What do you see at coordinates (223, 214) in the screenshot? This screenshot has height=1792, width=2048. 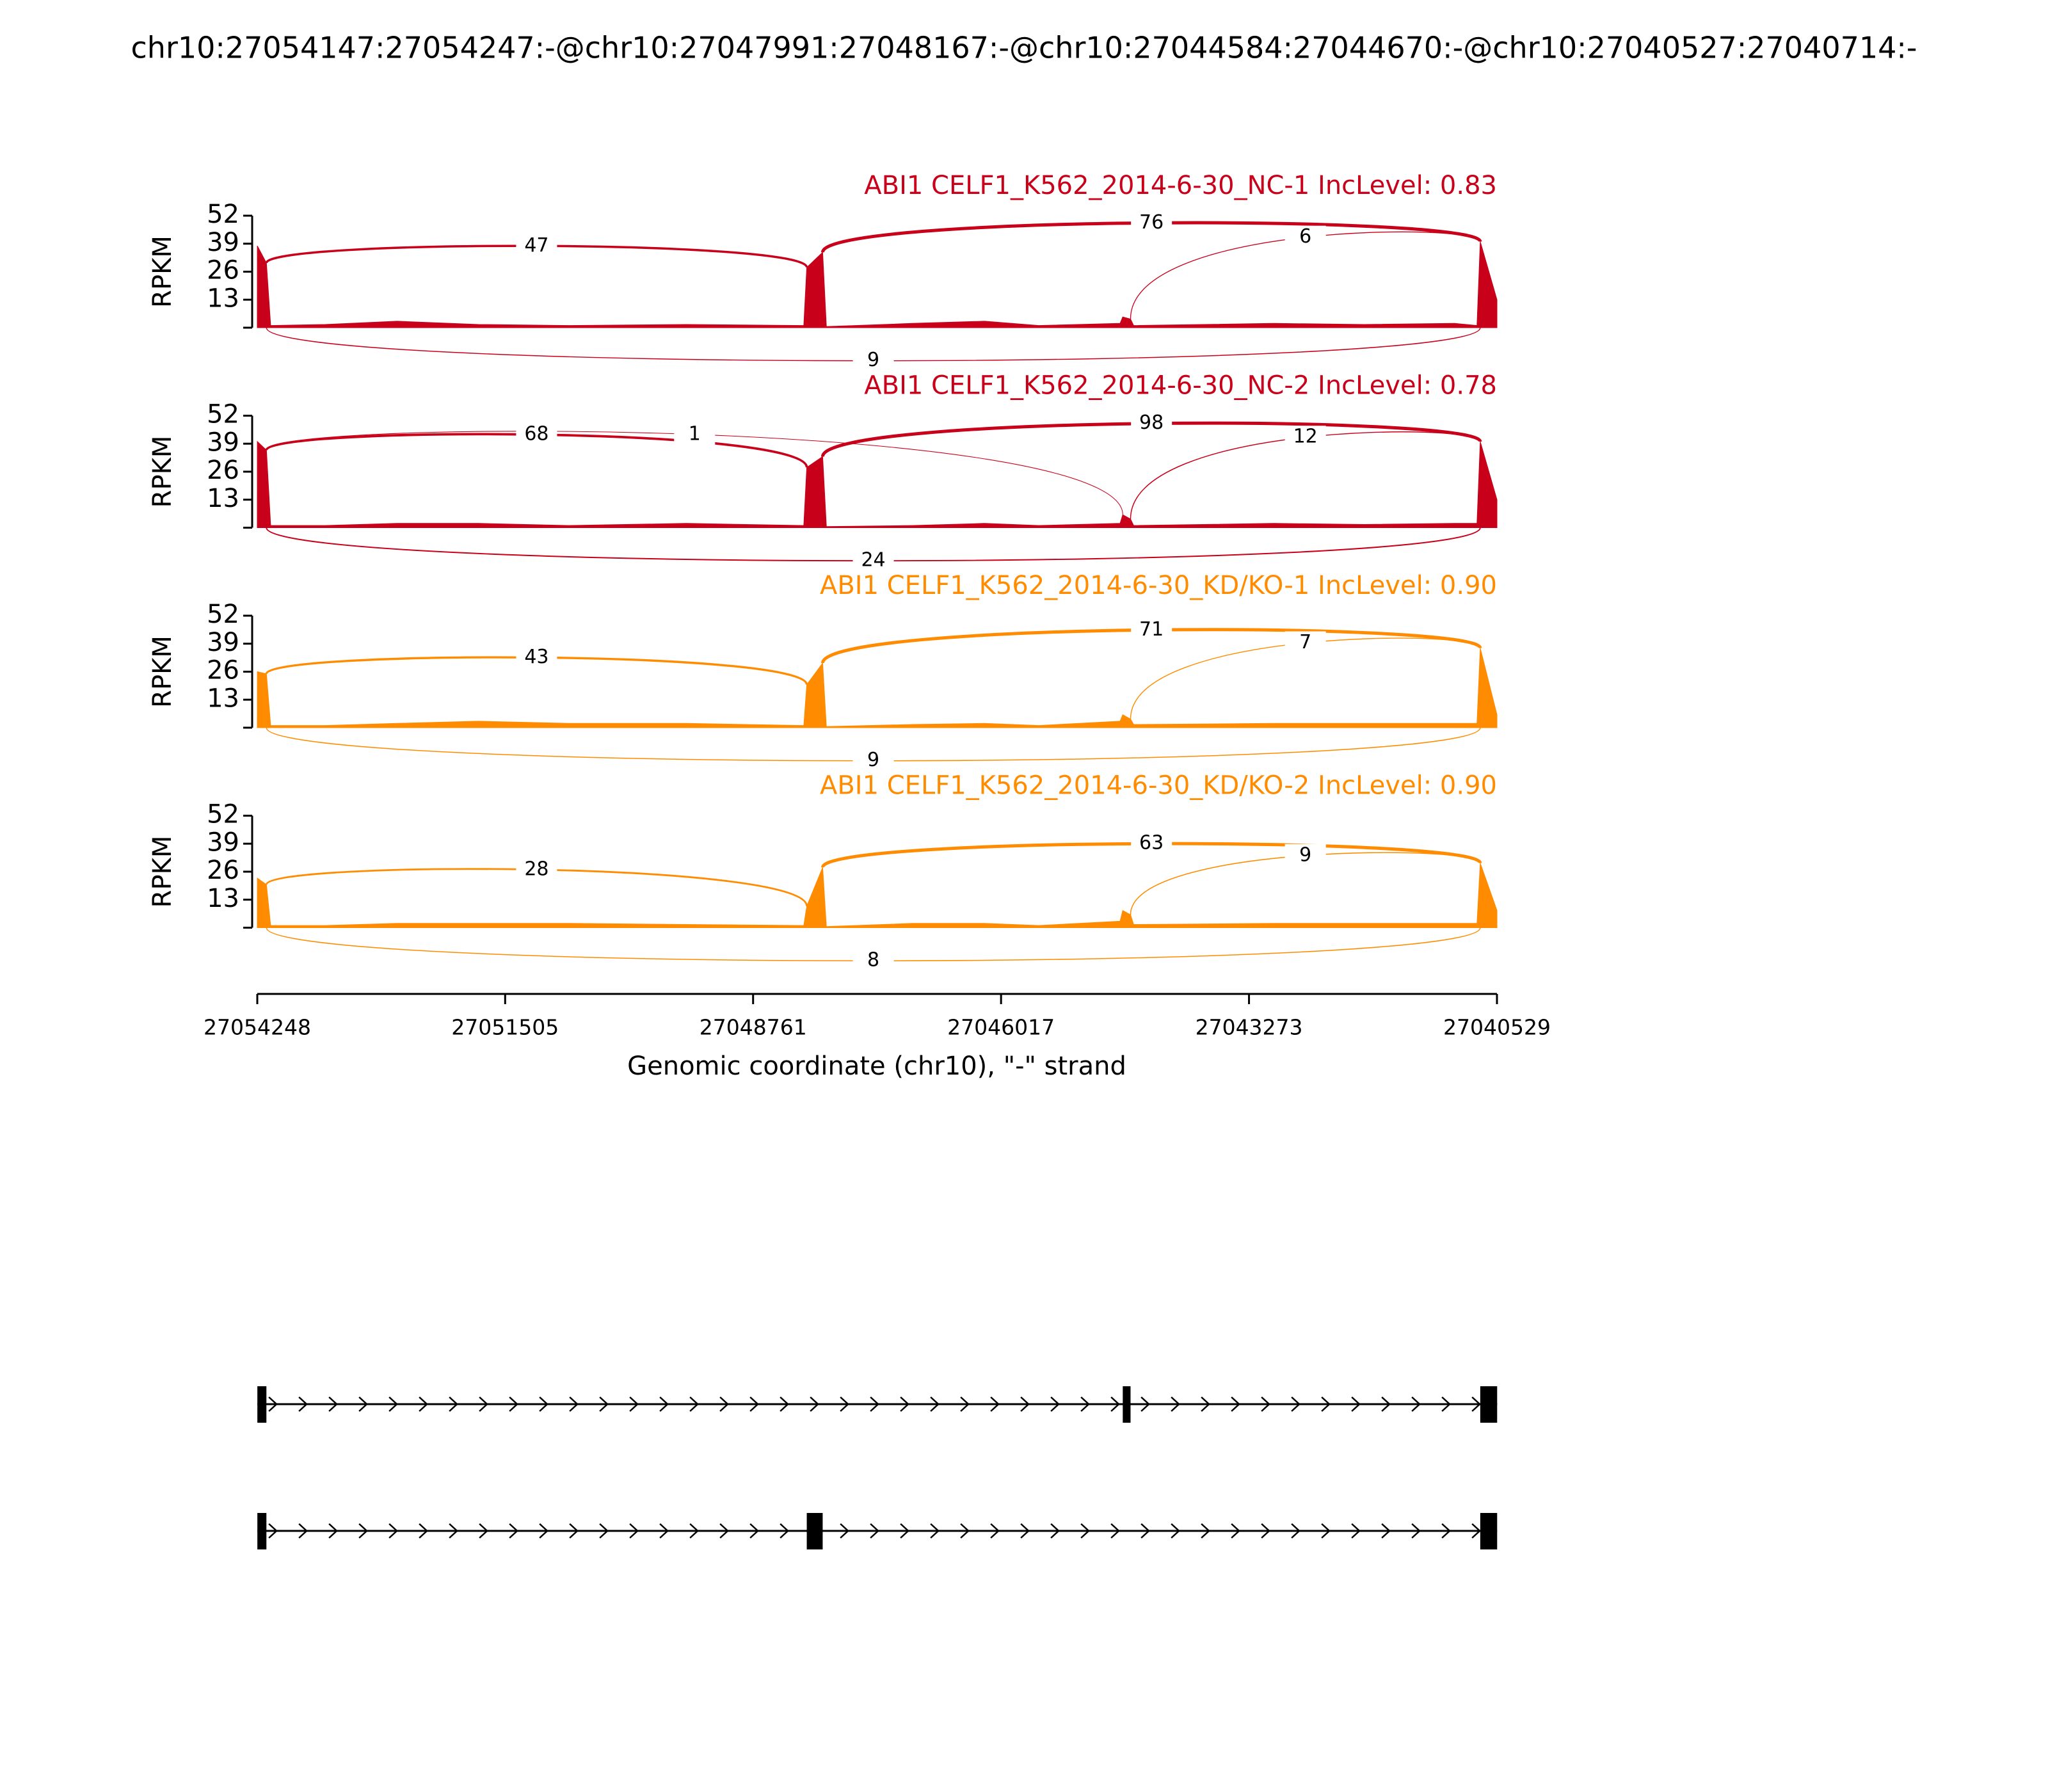 I see `y-tick-label: 52` at bounding box center [223, 214].